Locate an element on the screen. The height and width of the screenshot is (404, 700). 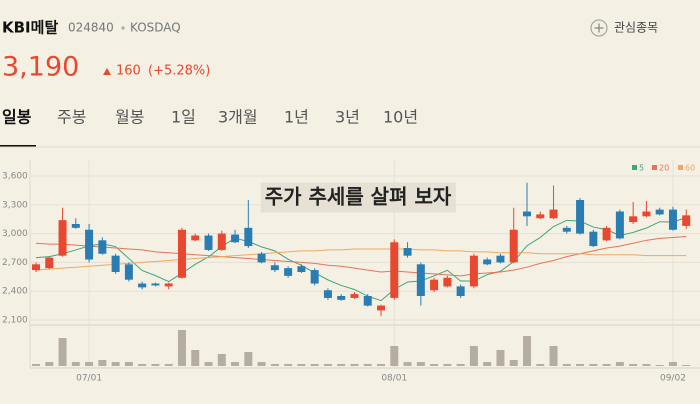
y-tick-label: 2,400 is located at coordinates (15, 292).